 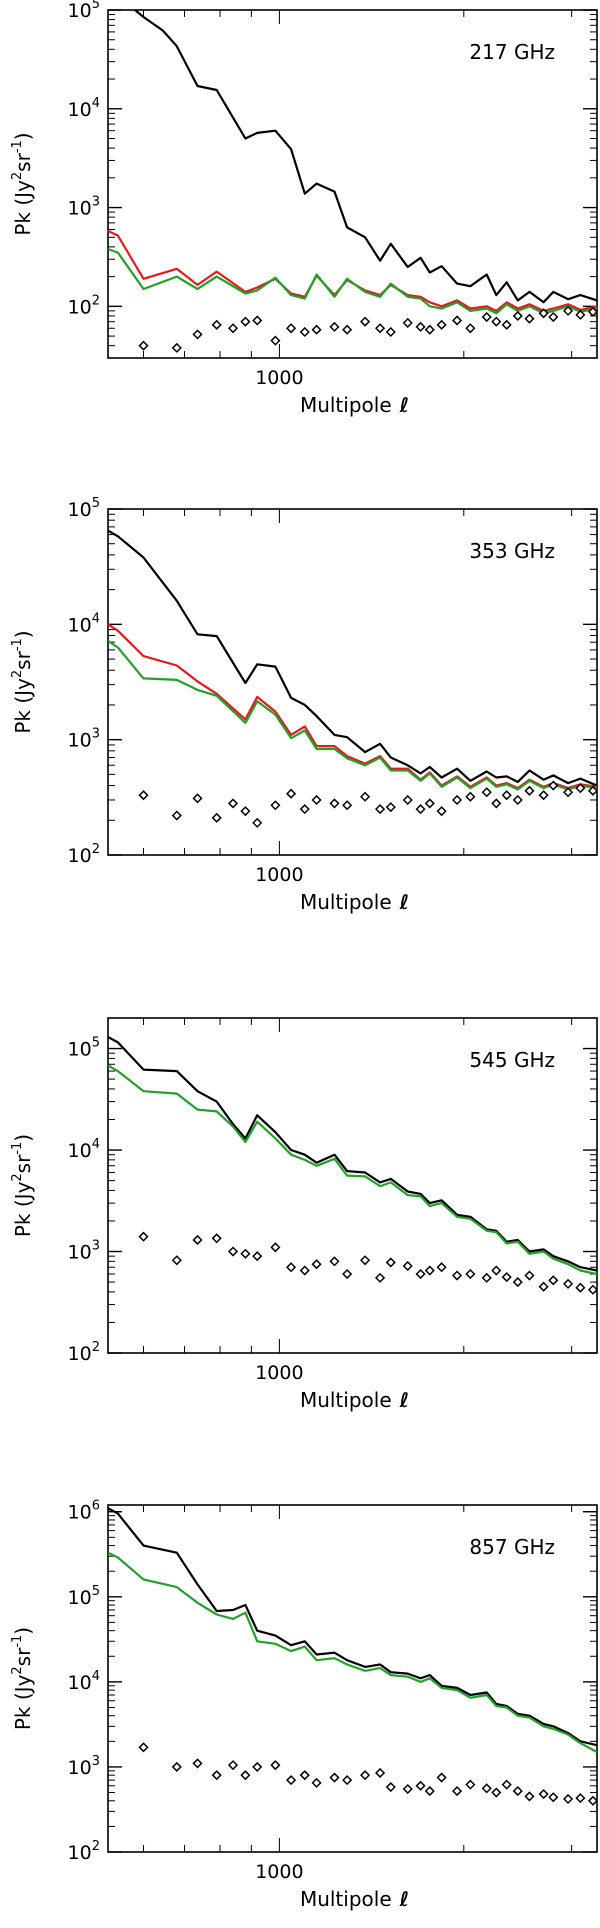 What do you see at coordinates (84, 1511) in the screenshot?
I see `y-tick-label: 10⁶` at bounding box center [84, 1511].